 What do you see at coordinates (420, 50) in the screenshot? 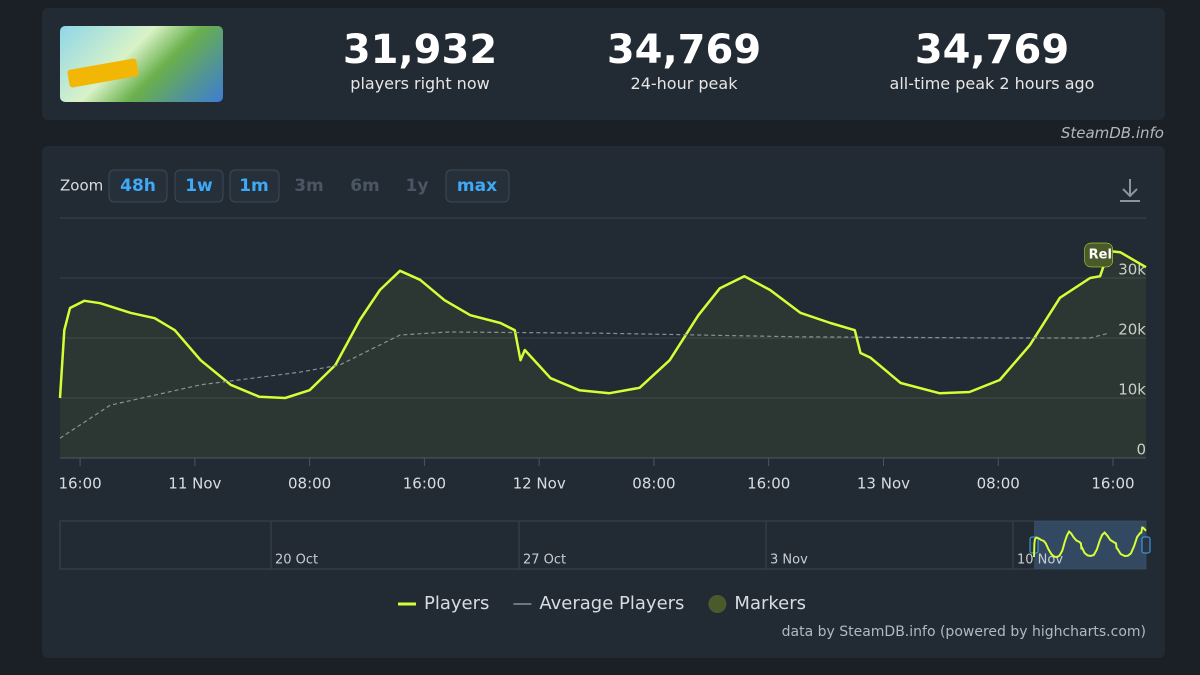
I see `stat-value: 31,932` at bounding box center [420, 50].